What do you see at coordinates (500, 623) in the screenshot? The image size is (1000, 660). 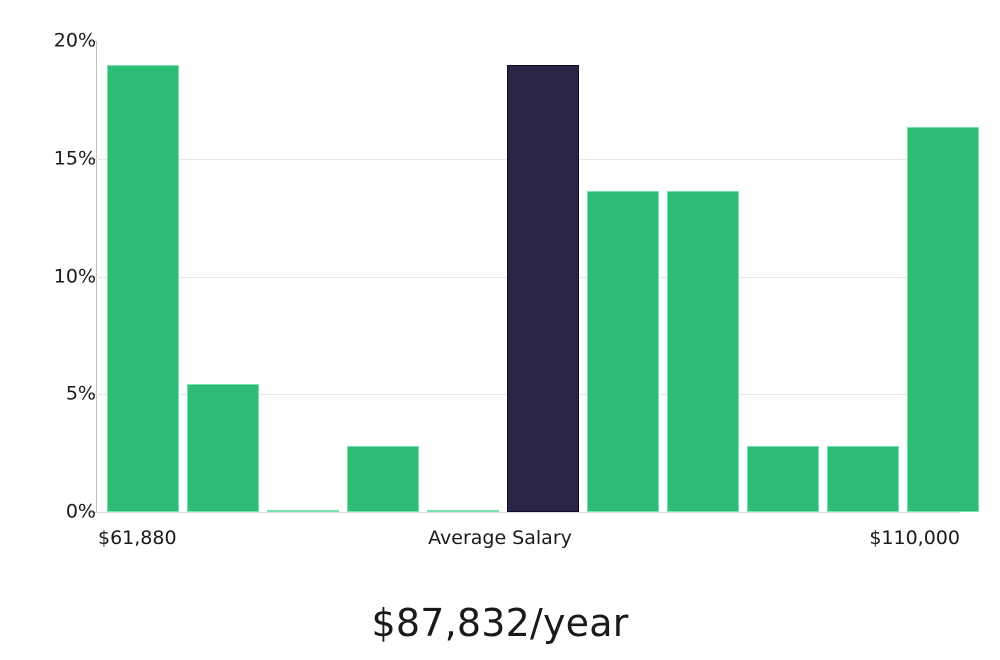 I see `average-salary-caption: $87,832/year` at bounding box center [500, 623].